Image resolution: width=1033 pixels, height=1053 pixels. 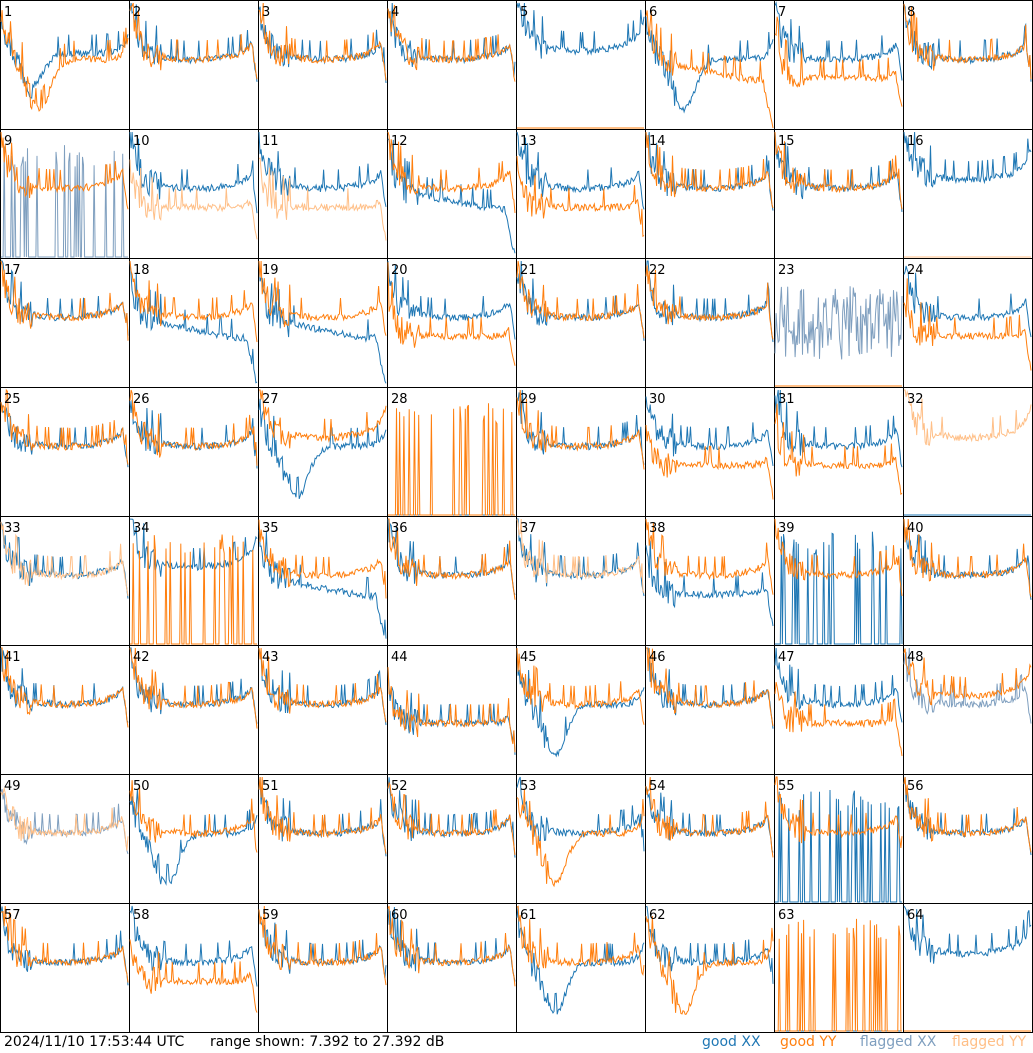 I want to click on panel-48: 48, so click(x=968, y=710).